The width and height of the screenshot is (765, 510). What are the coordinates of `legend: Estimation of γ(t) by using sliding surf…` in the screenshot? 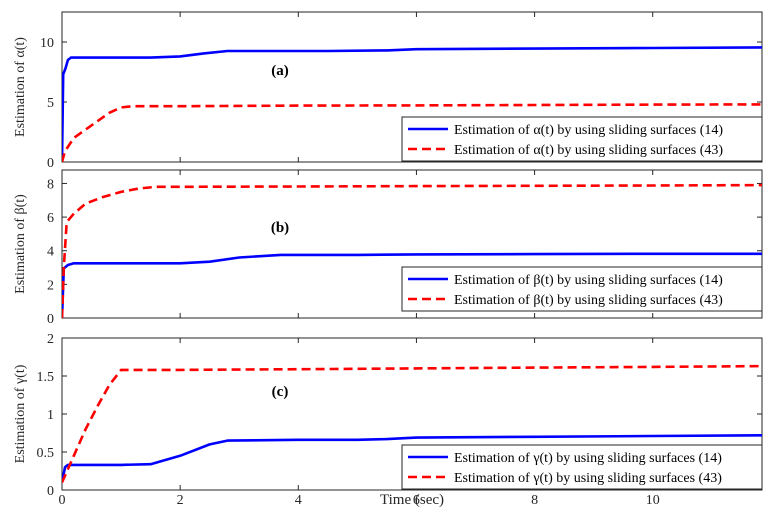 It's located at (582, 467).